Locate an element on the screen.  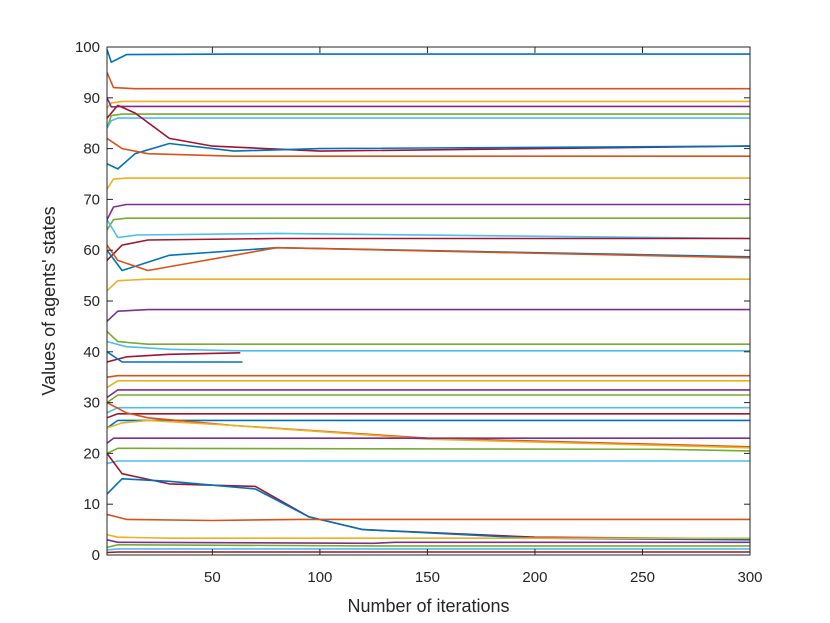
x-axis-label: Number of iterations is located at coordinates (428, 606).